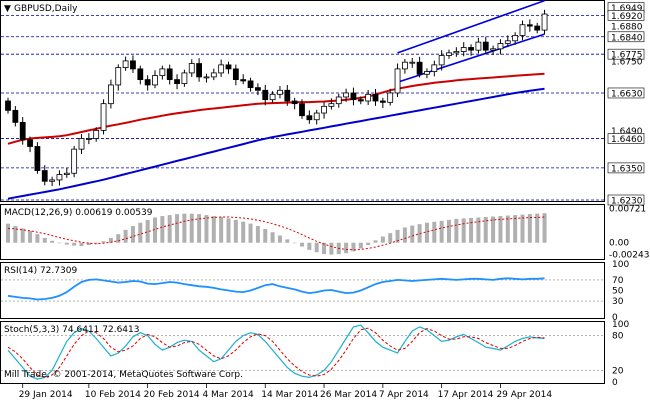 The image size is (650, 400). Describe the element at coordinates (289, 395) in the screenshot. I see `x-tick-label-4: 14 Mar 2014` at that location.